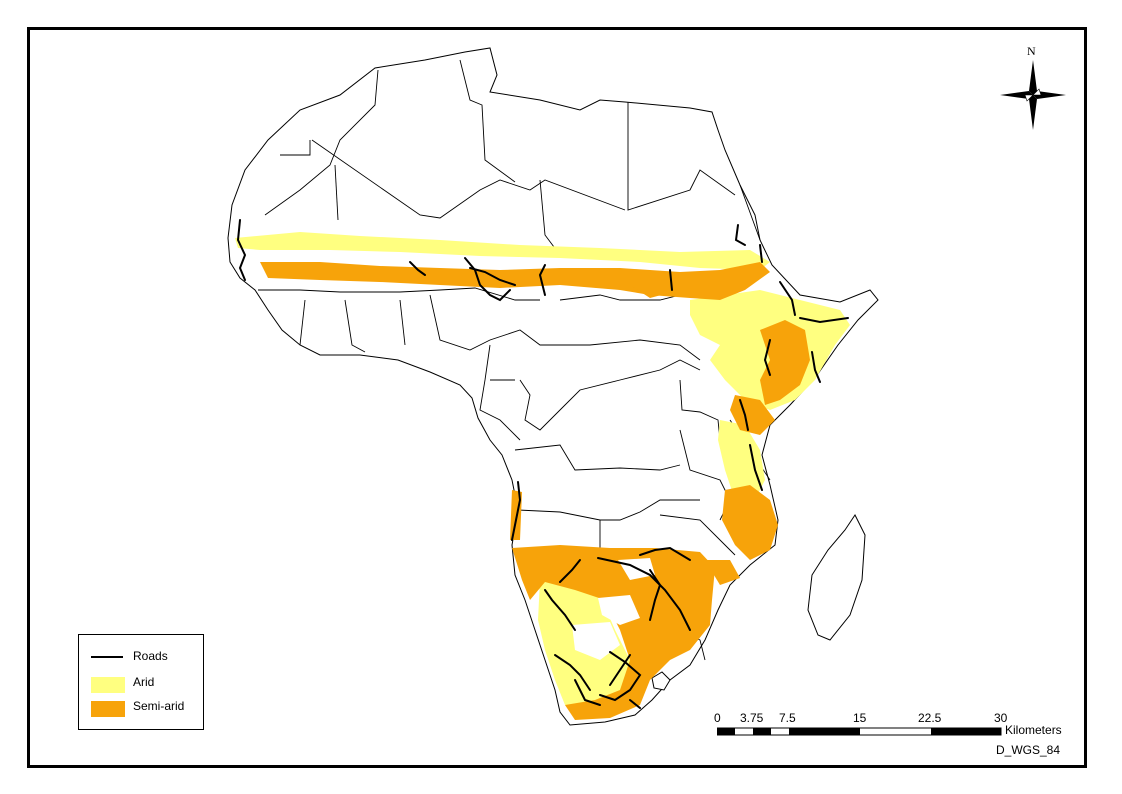 Image resolution: width=1122 pixels, height=794 pixels. I want to click on compass-rose-icon, so click(1033, 95).